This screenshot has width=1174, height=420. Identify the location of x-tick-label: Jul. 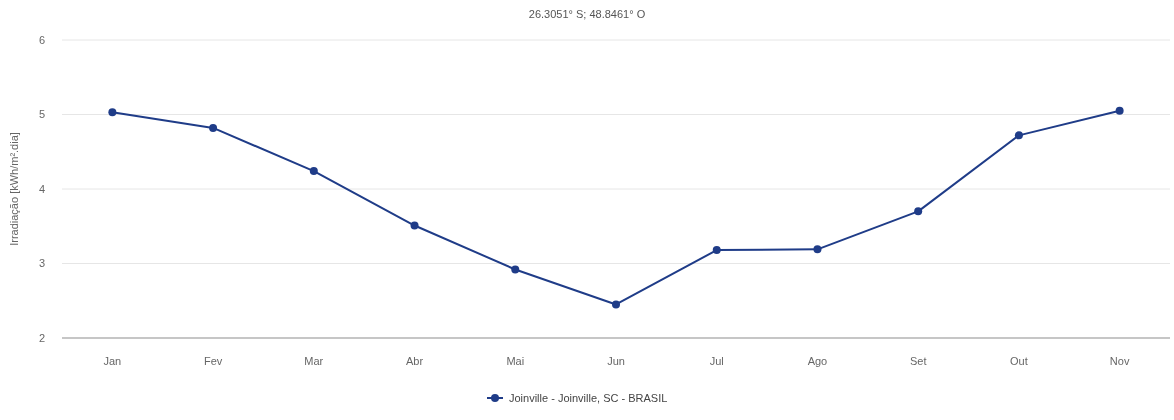
(716, 361).